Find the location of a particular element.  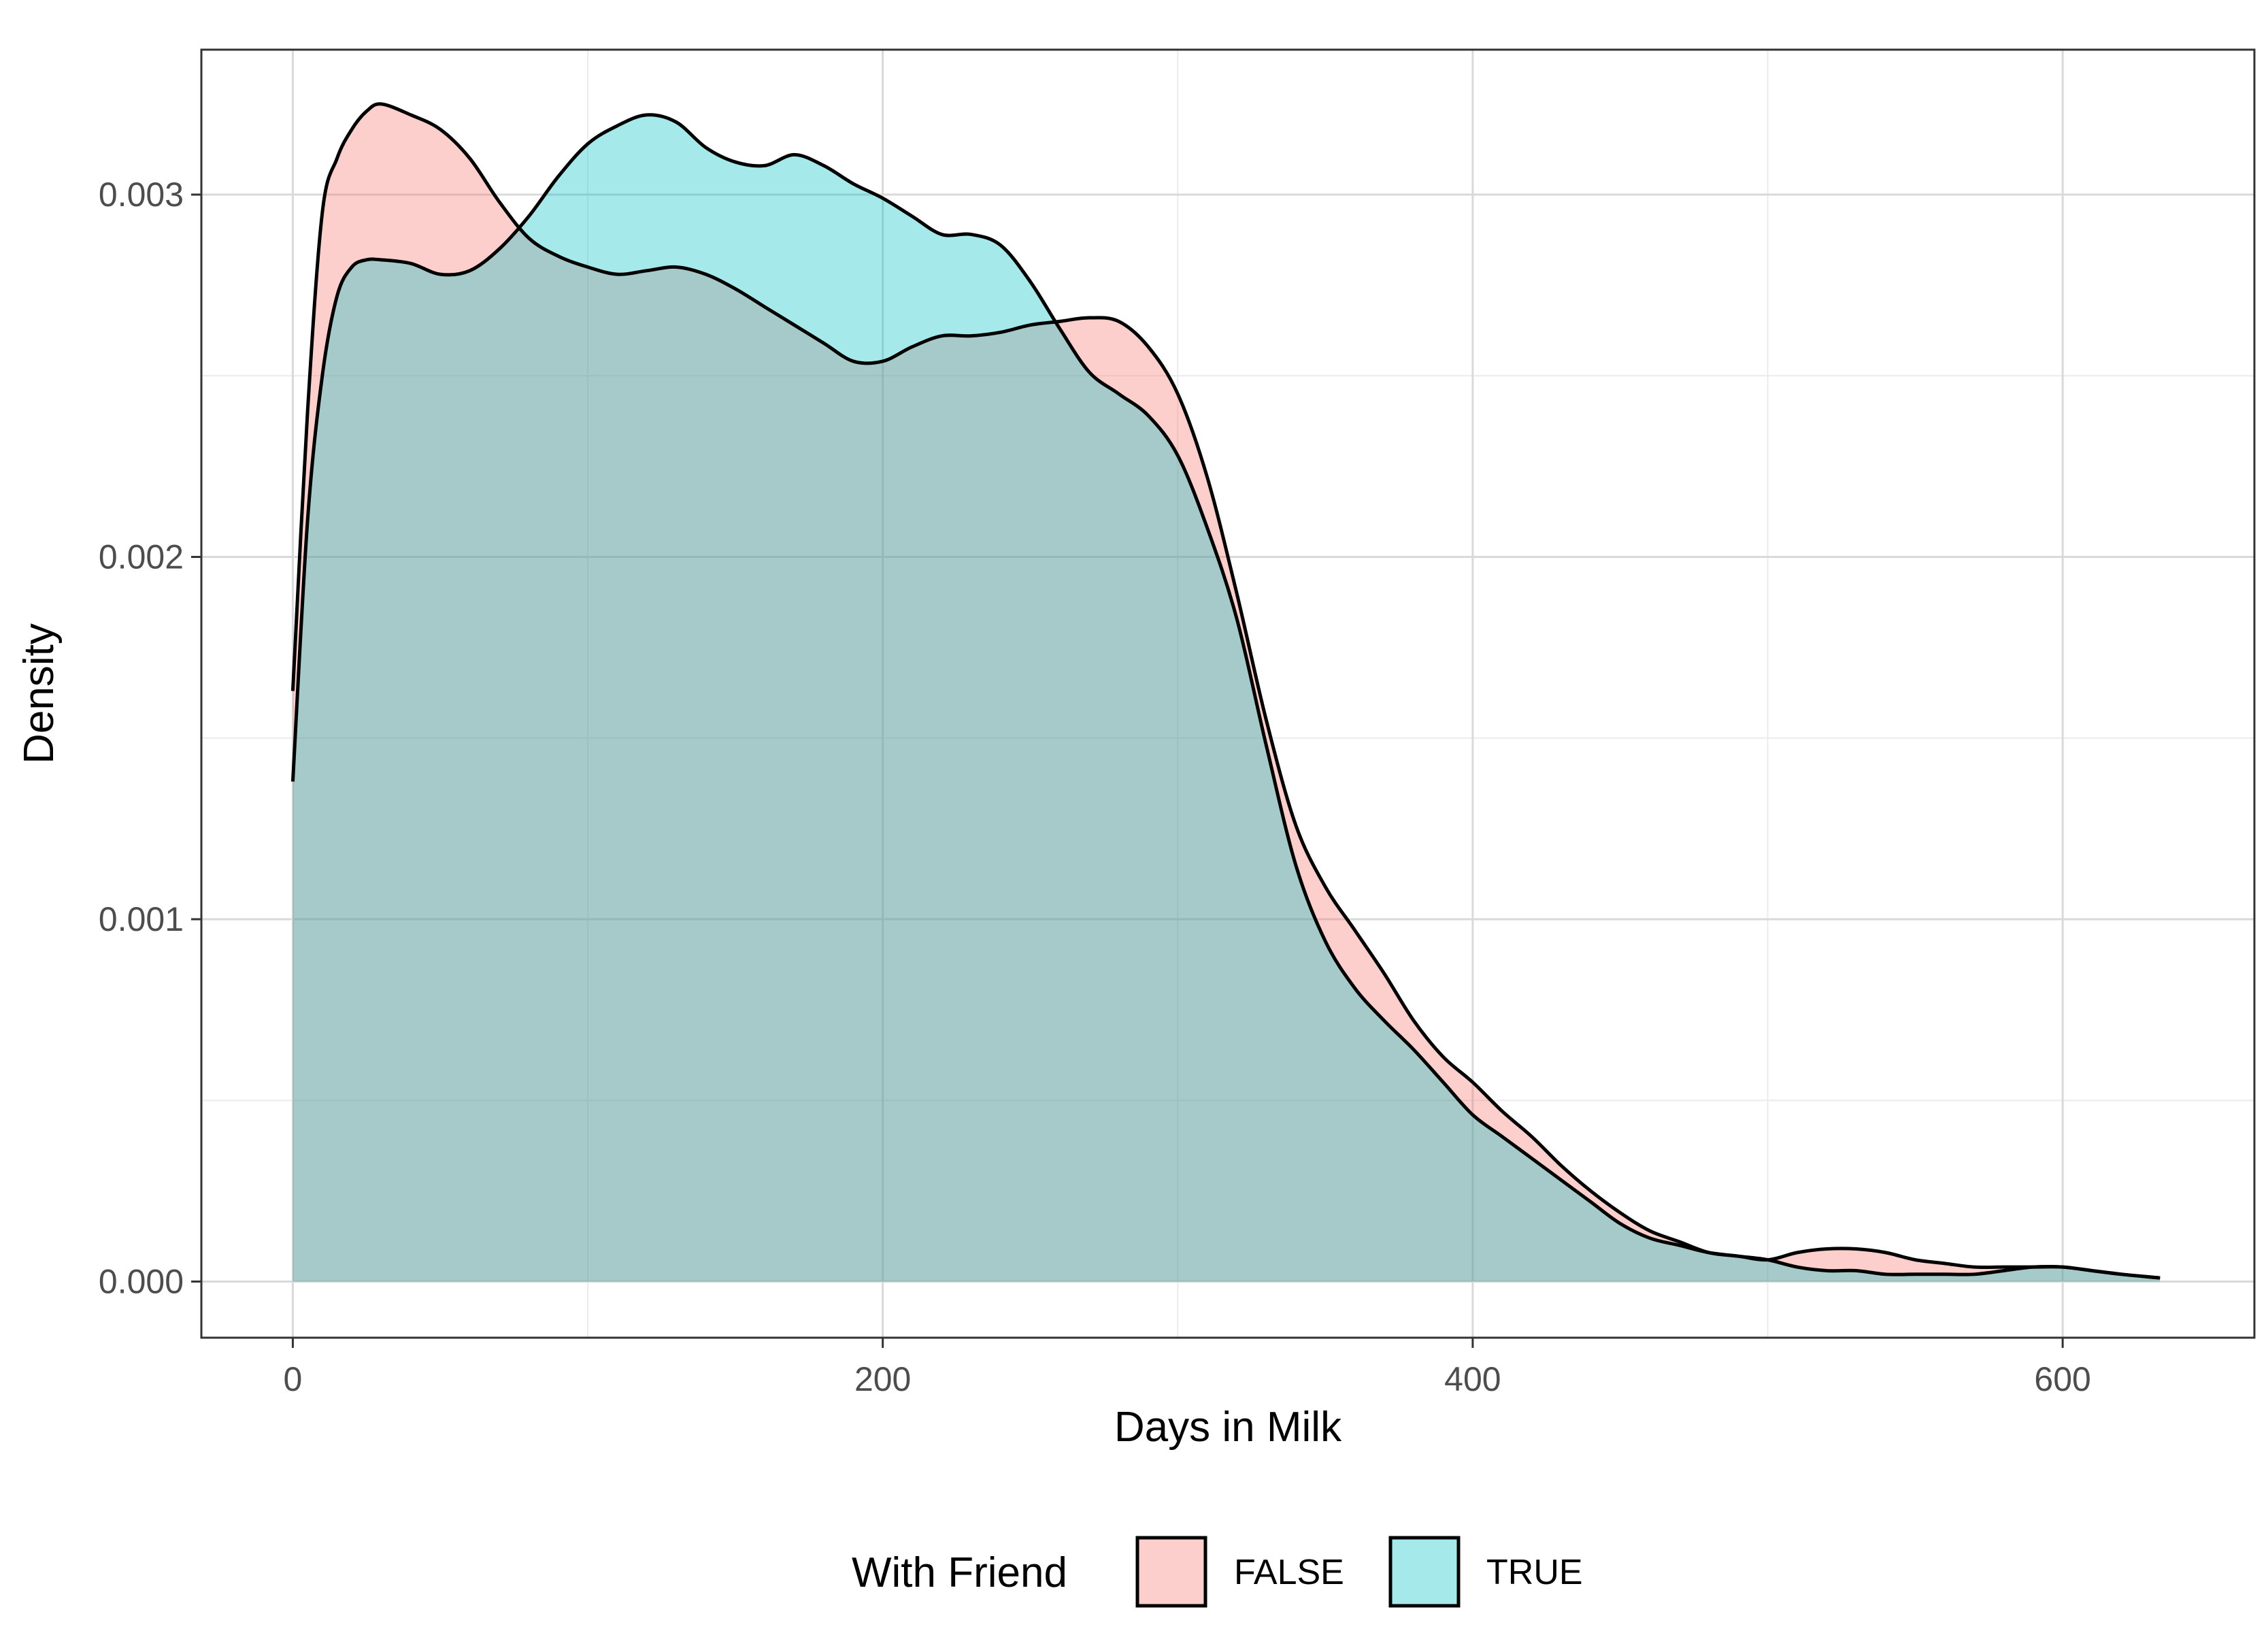

x-tick-label: 200 is located at coordinates (883, 1379).